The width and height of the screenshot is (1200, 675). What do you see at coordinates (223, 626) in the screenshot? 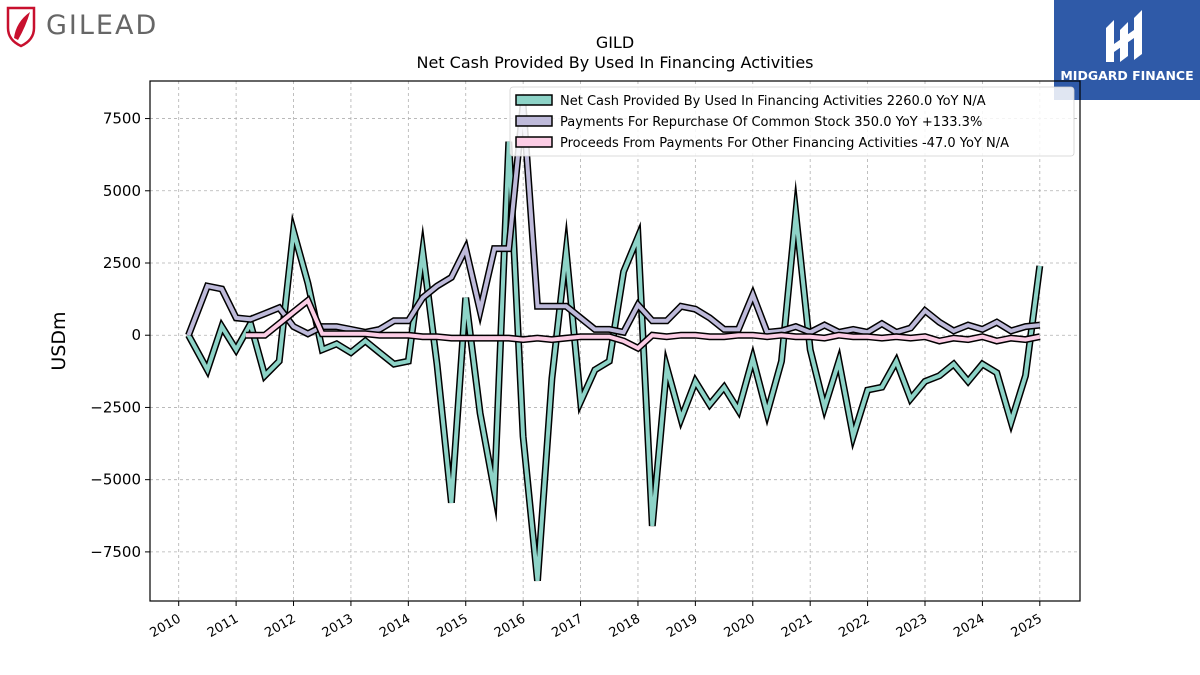
I see `x-tick-label: 2011` at bounding box center [223, 626].